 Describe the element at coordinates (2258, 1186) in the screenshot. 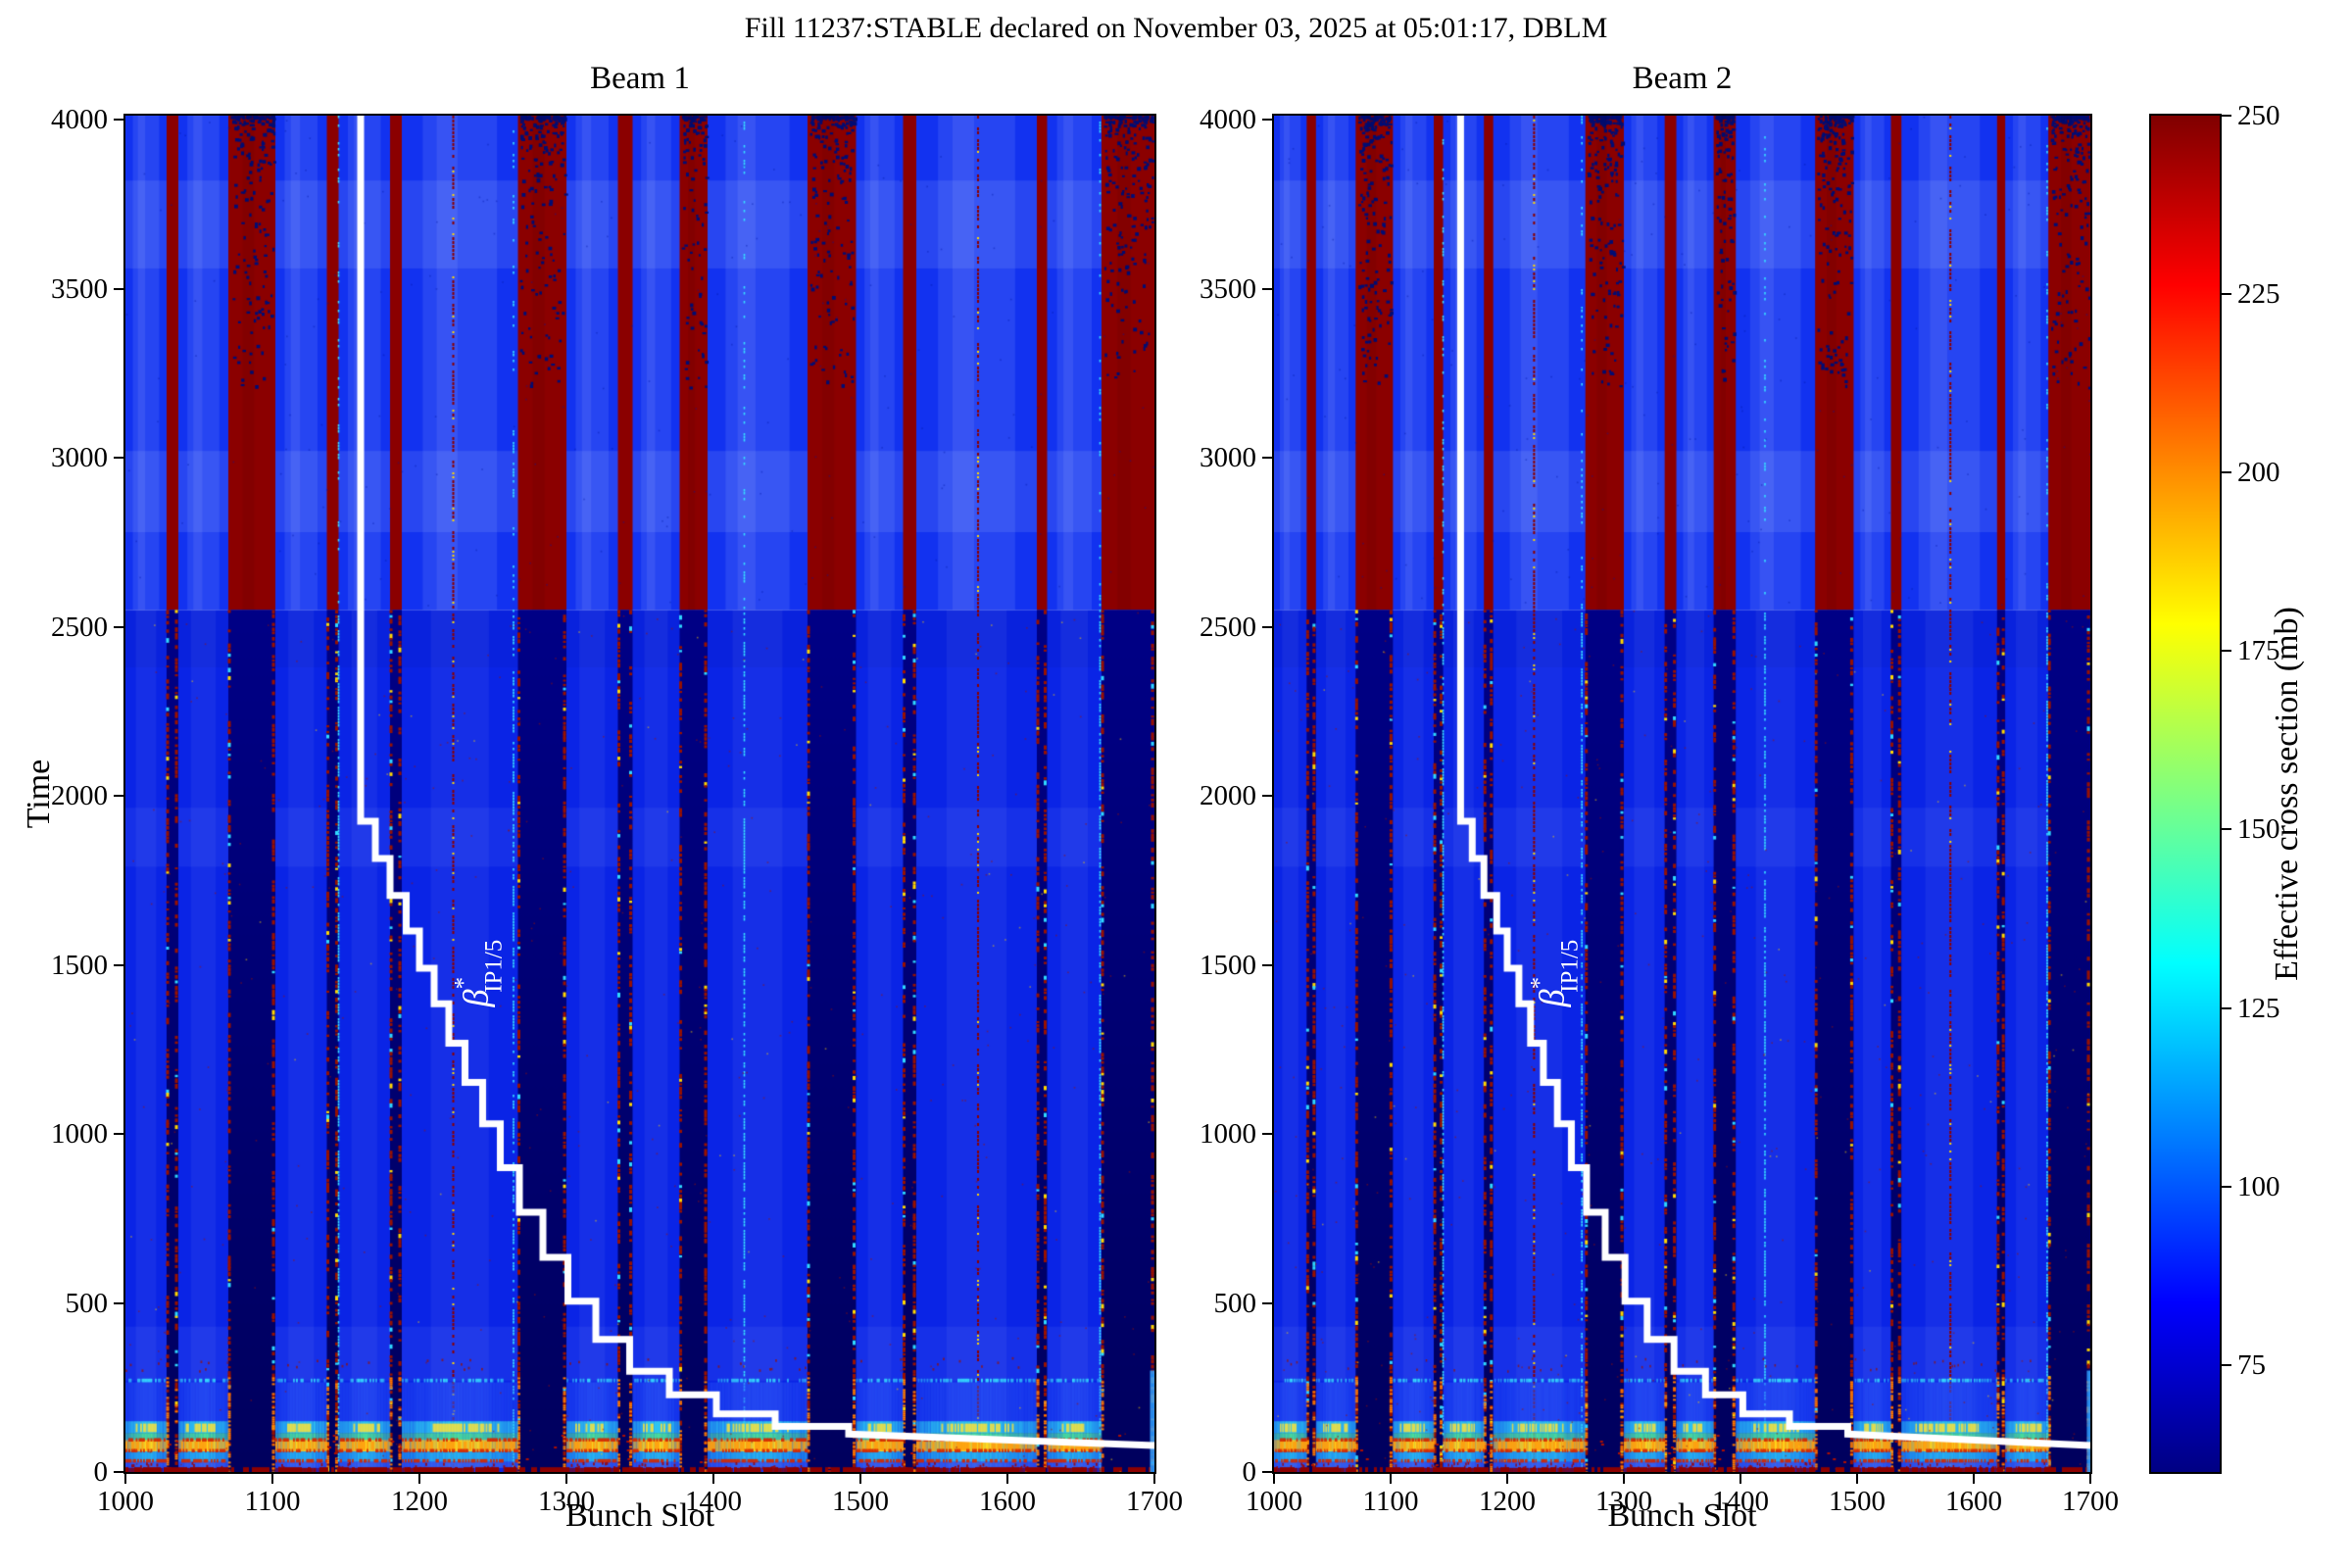

I see `colorbar-tick-label: 100` at that location.